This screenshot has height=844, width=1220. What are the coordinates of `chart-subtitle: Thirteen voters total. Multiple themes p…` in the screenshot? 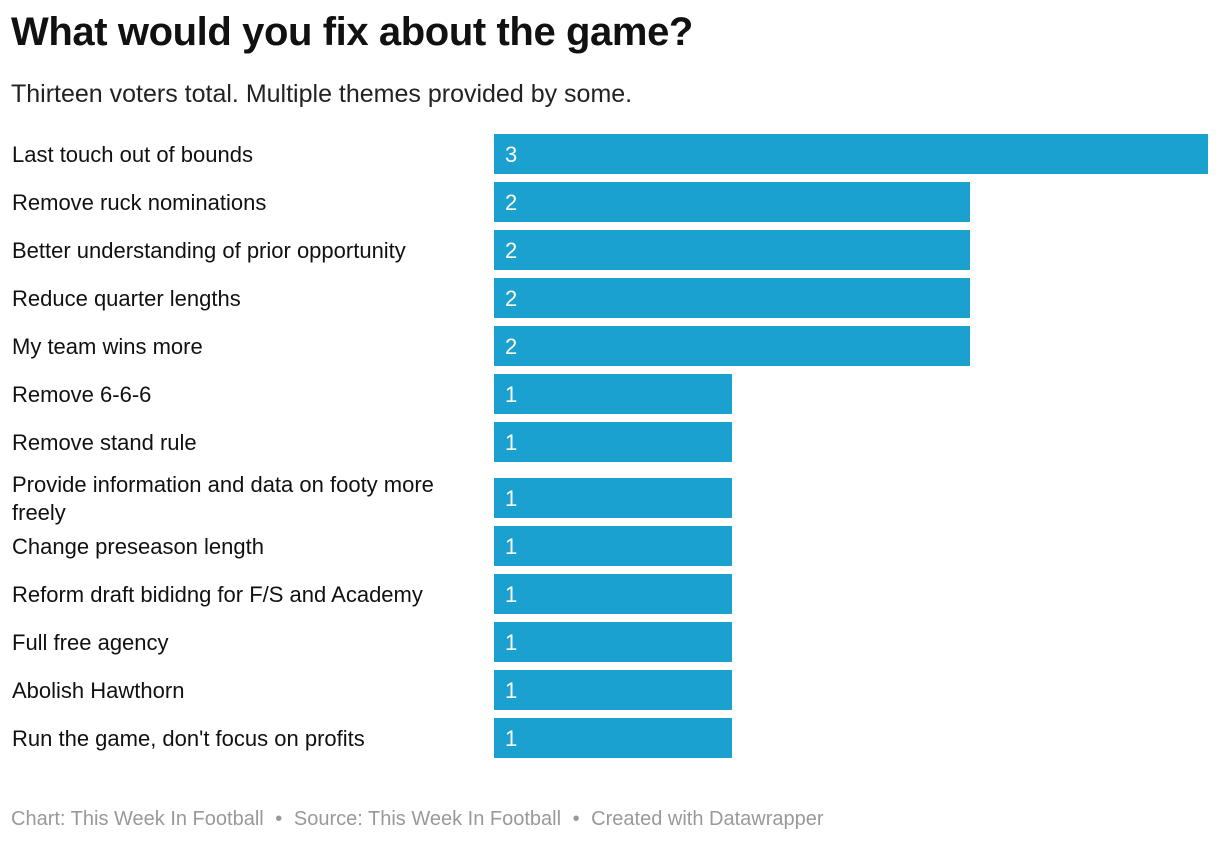 It's located at (322, 94).